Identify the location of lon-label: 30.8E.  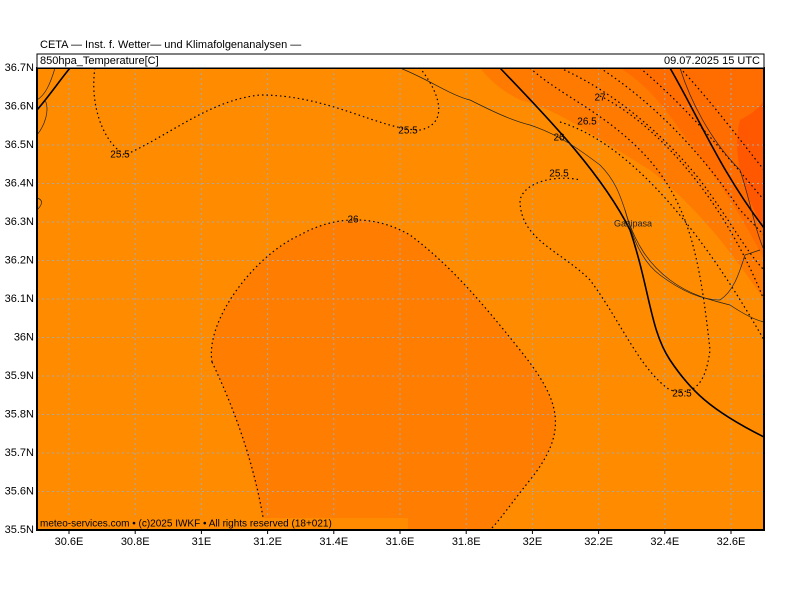
(135, 542).